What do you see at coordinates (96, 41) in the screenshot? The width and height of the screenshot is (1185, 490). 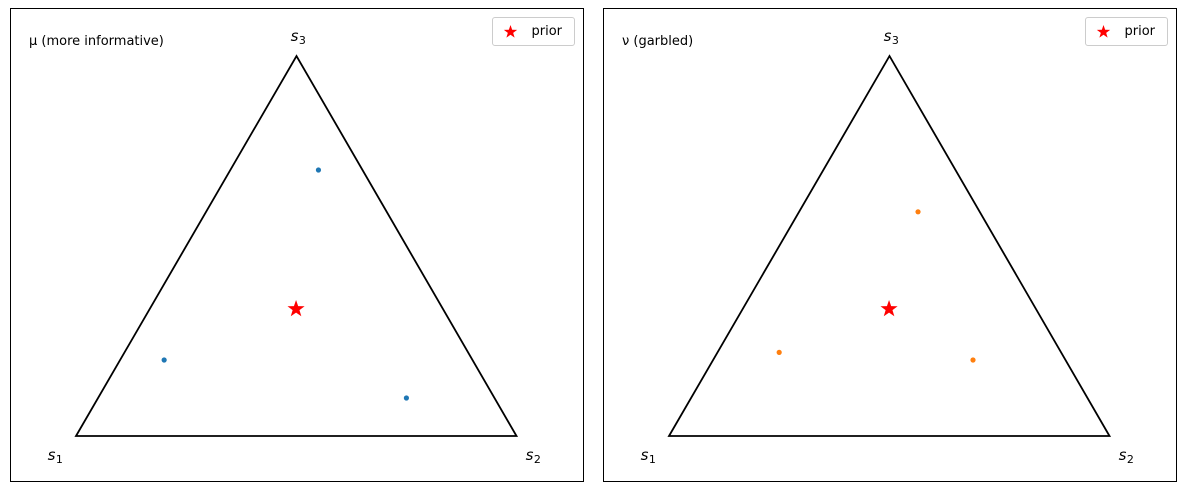 I see `panel-title-mu: μ (more informative)` at bounding box center [96, 41].